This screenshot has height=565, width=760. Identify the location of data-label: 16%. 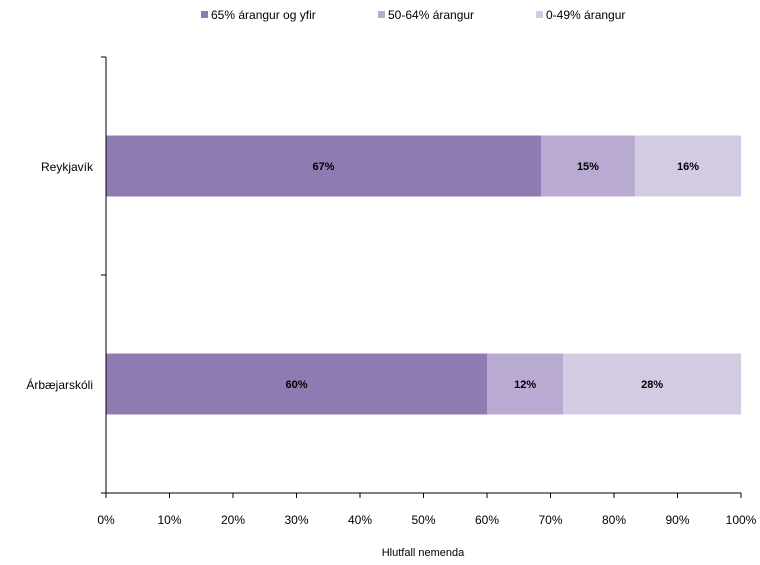
(688, 167).